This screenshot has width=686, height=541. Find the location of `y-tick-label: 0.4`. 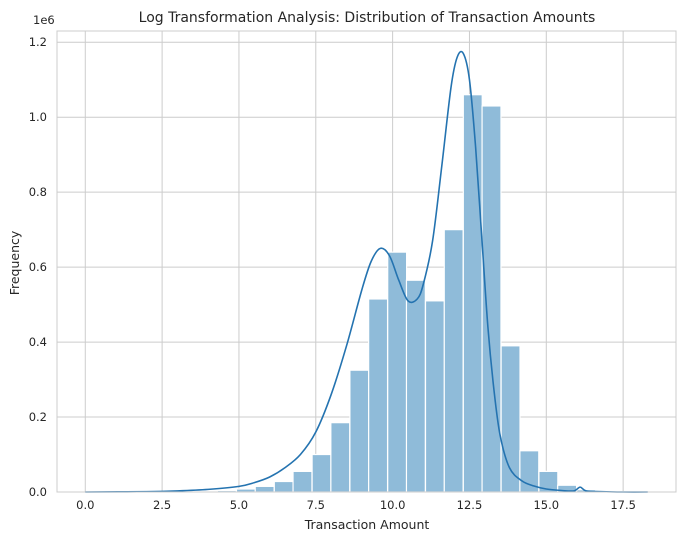

y-tick-label: 0.4 is located at coordinates (38, 342).